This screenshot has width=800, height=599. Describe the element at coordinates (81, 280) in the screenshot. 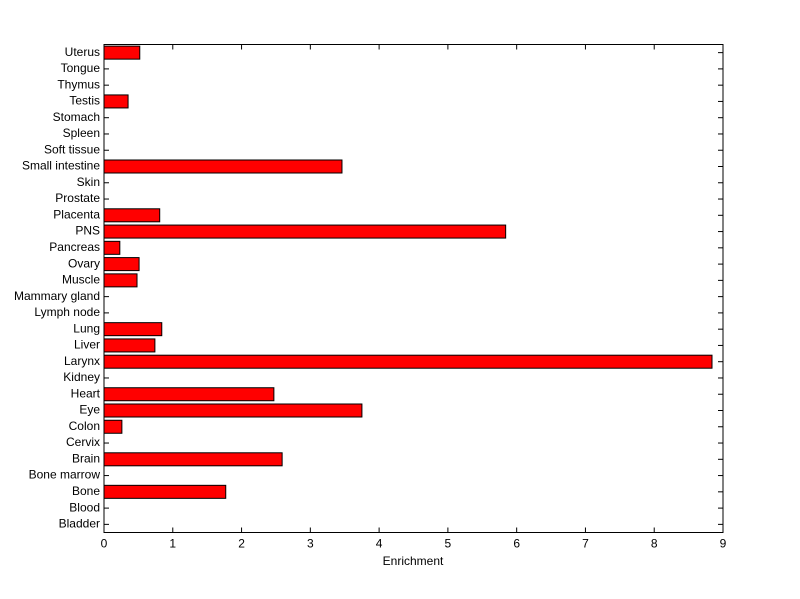

I see `y-tick-label: Muscle` at that location.